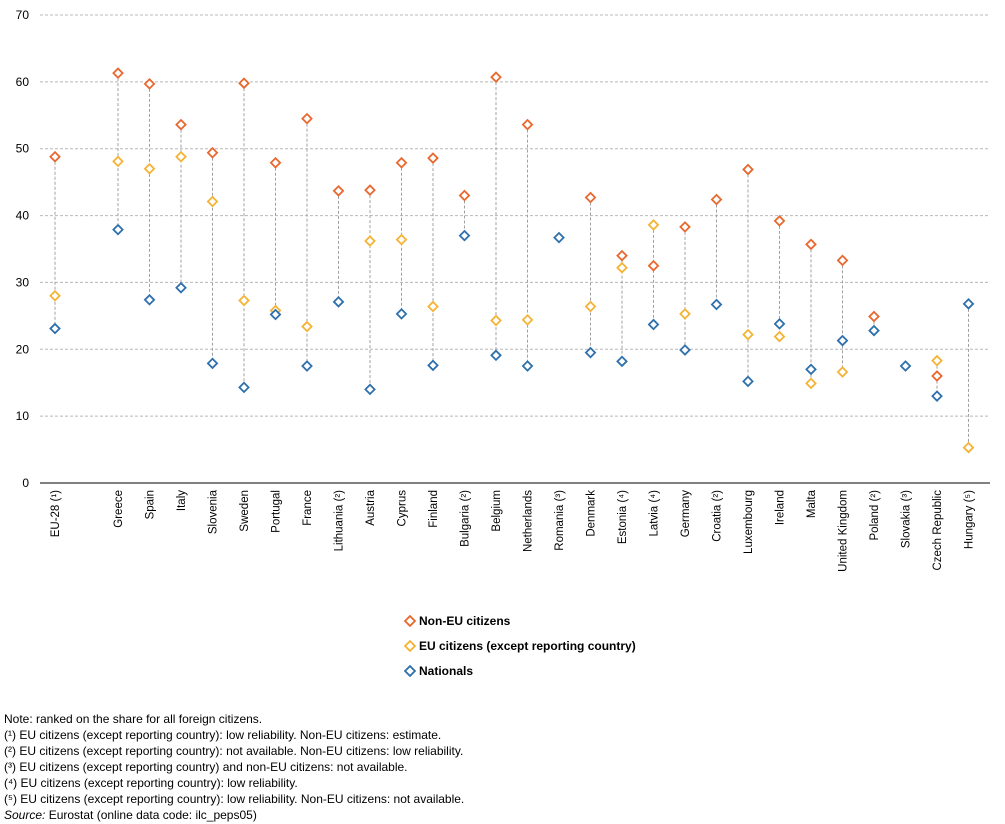  I want to click on legend-item-eu: EU citizens (except reporting country), so click(520, 645).